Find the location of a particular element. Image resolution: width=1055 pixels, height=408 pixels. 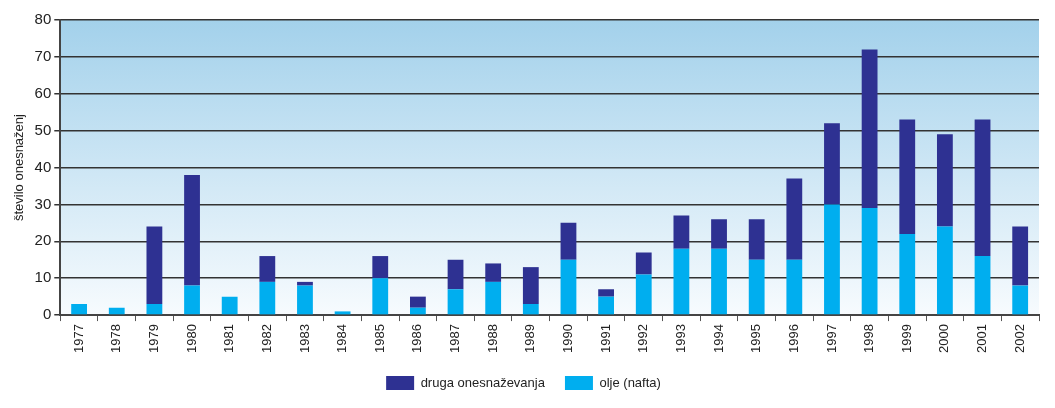

x-tick-label: 1988 is located at coordinates (492, 338).